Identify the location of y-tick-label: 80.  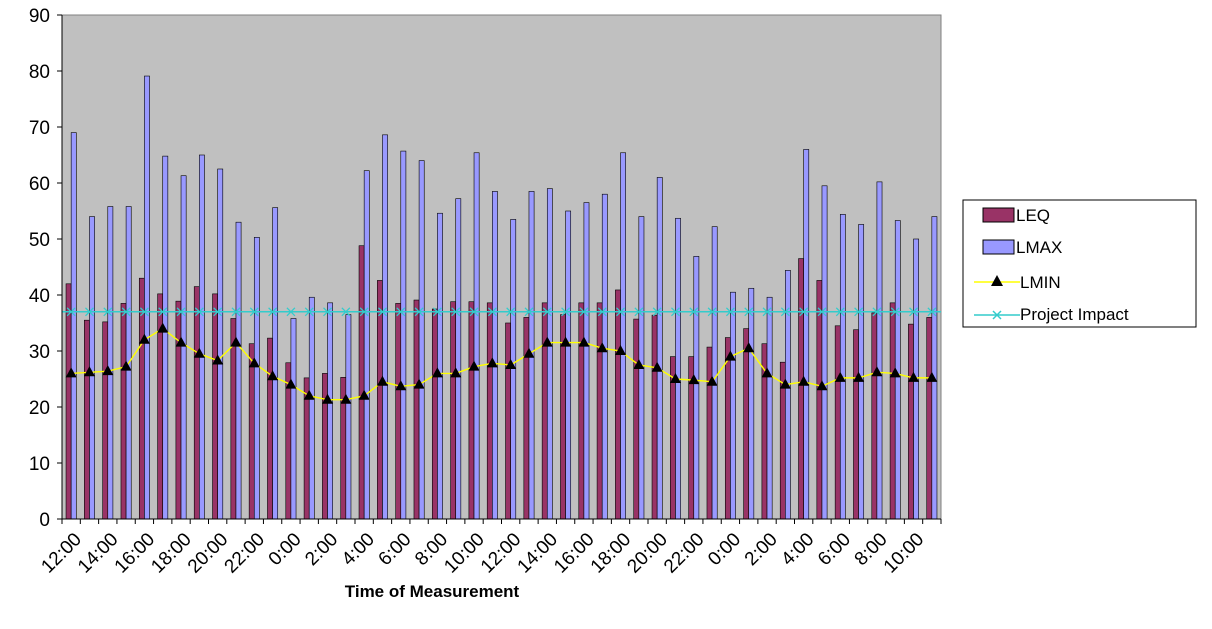
(39, 72).